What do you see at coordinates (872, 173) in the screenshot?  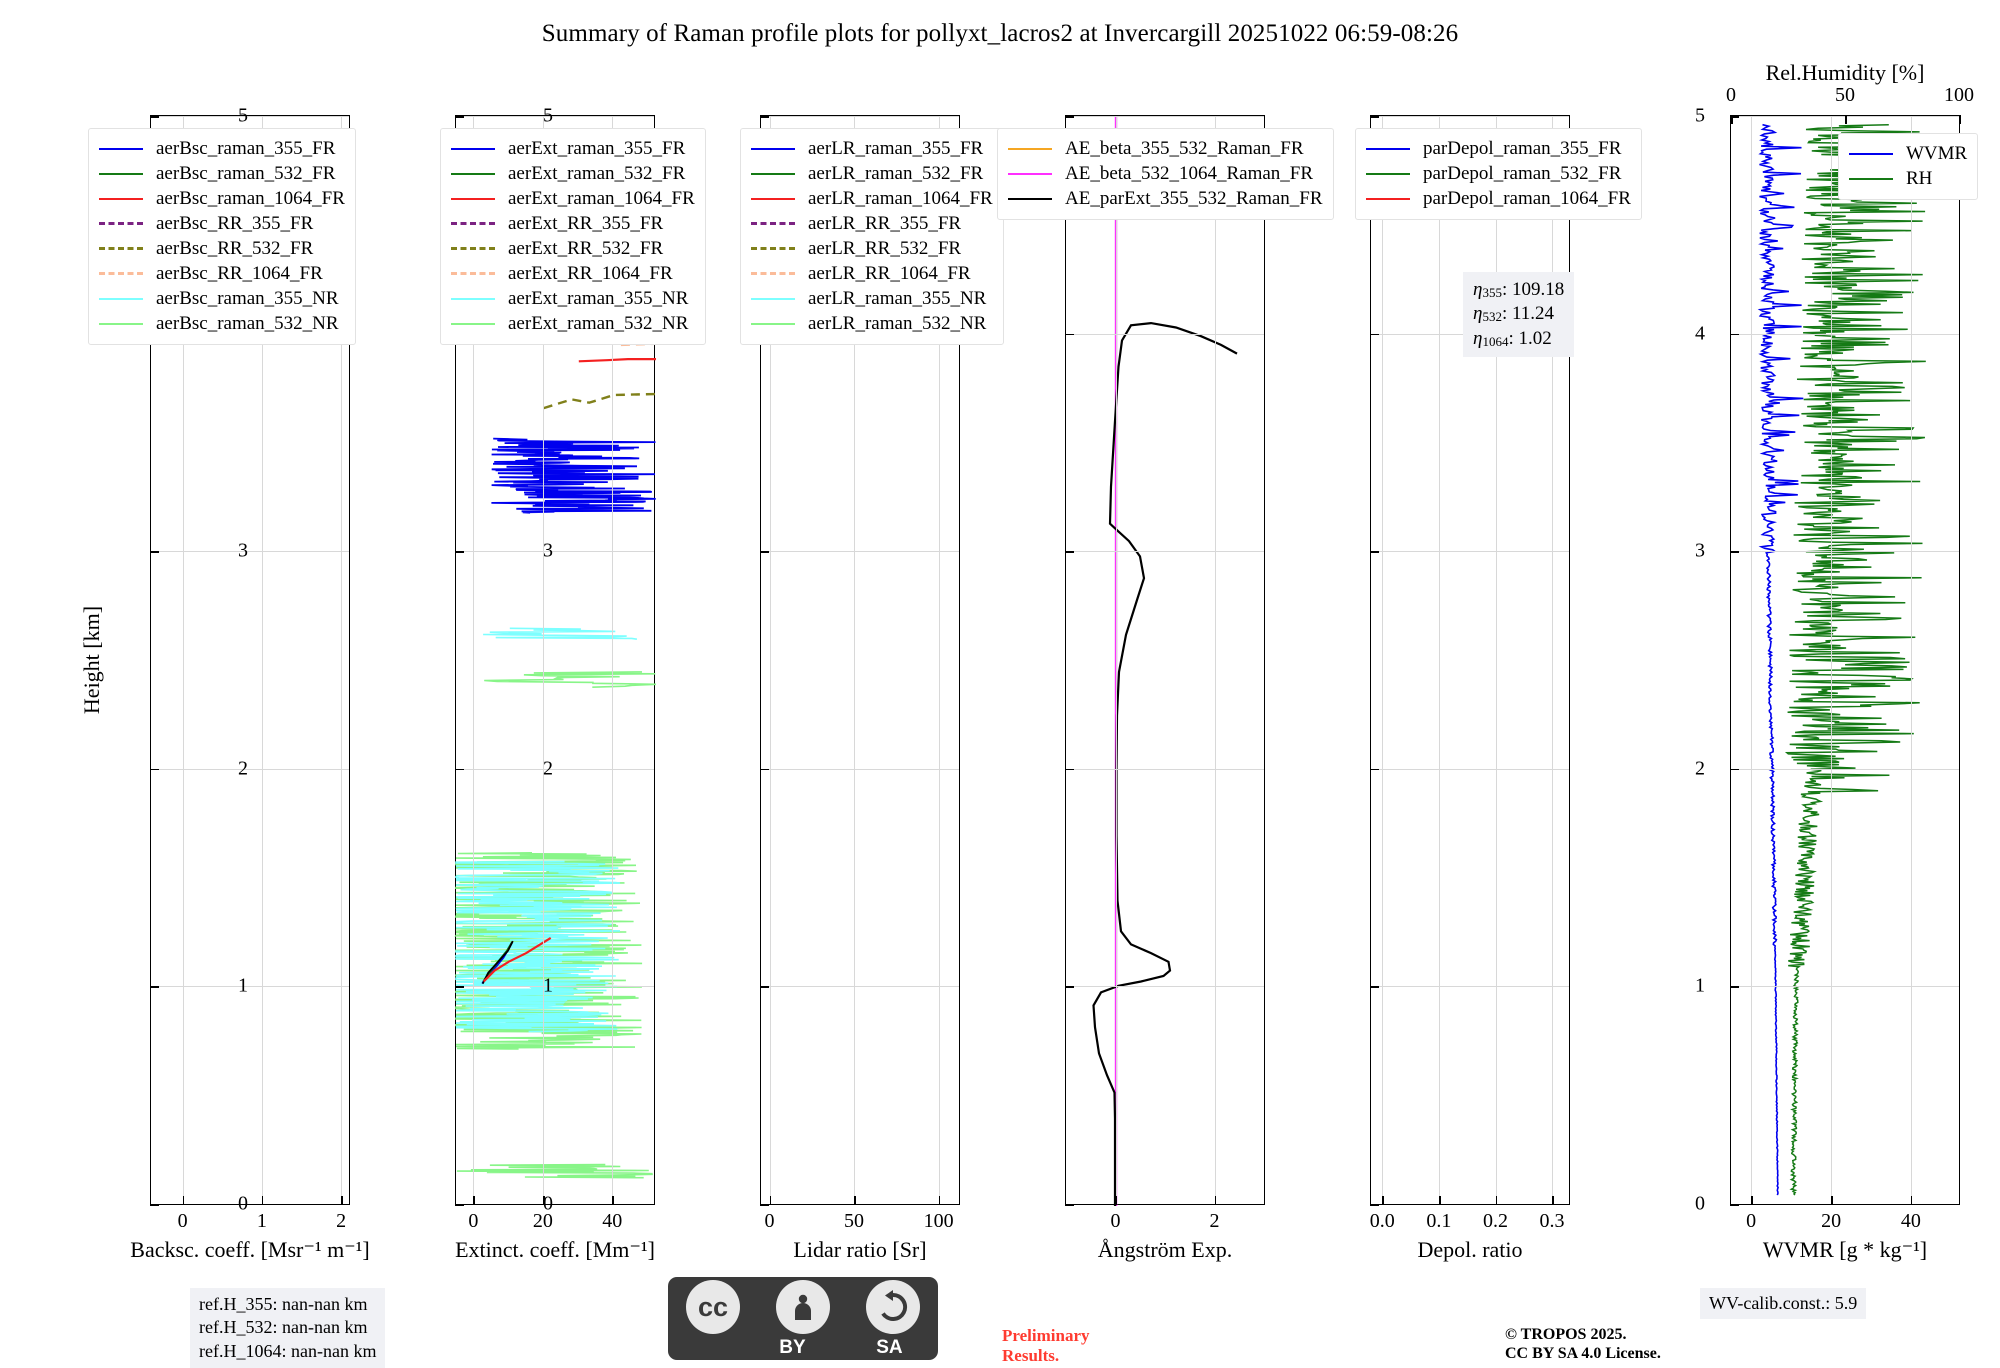 I see `legend-item: aerLR_raman_532_FR` at bounding box center [872, 173].